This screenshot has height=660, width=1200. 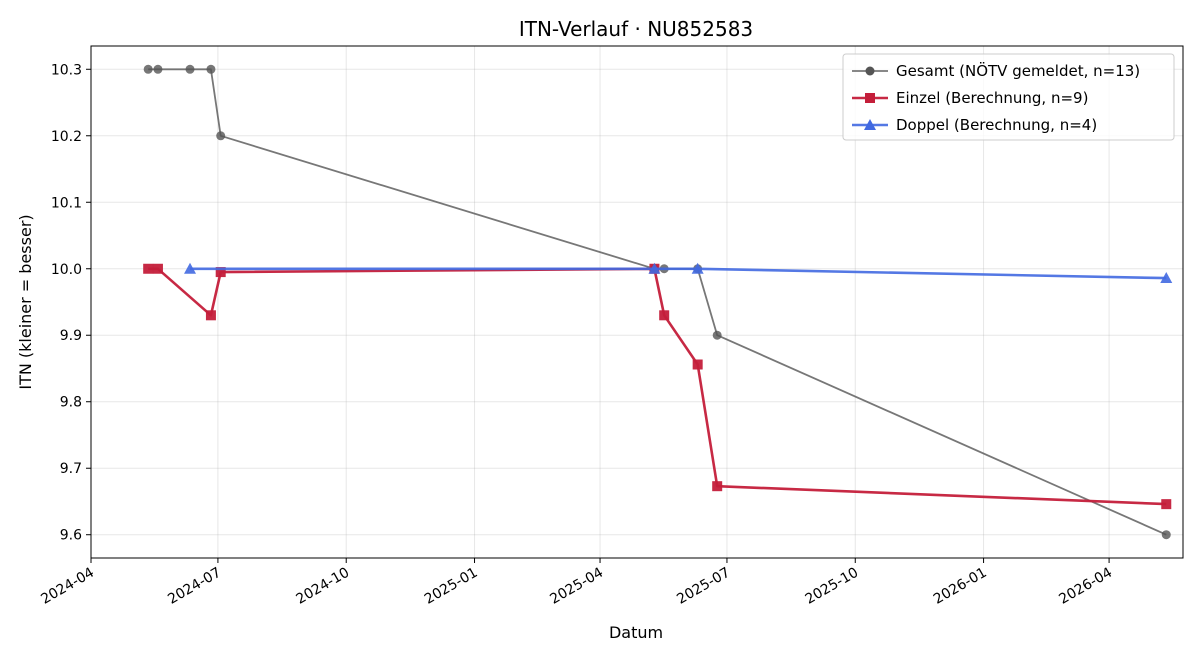 I want to click on y-tick-label: 10.3, so click(x=66, y=70).